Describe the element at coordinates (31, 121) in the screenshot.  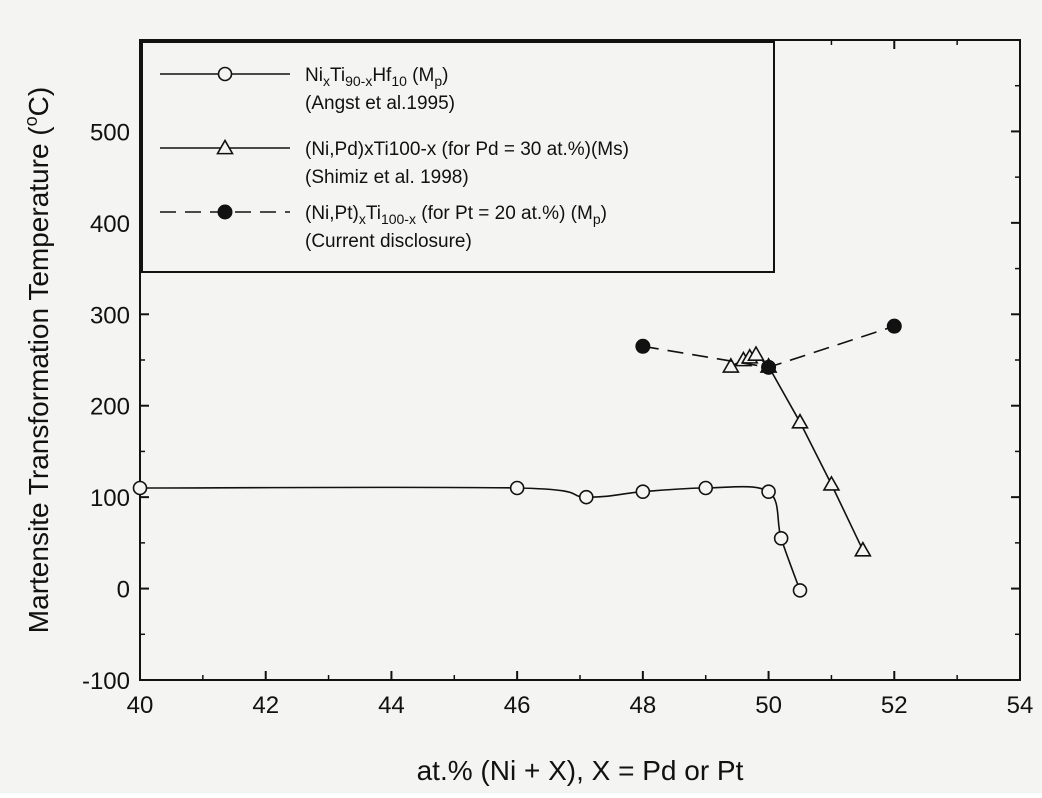
I see `y-axis-label-degree: o` at that location.